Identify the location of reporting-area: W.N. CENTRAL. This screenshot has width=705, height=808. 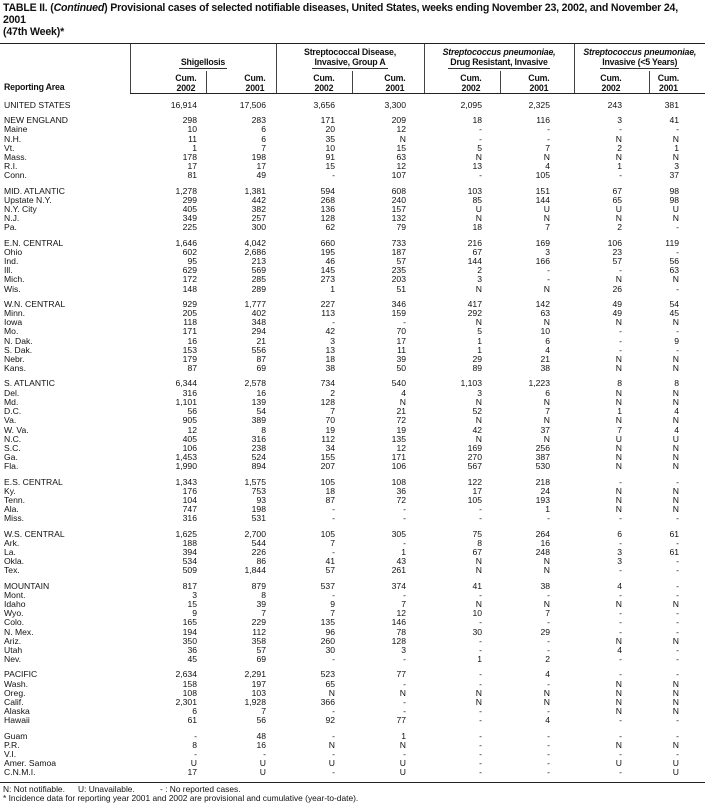
(35, 304).